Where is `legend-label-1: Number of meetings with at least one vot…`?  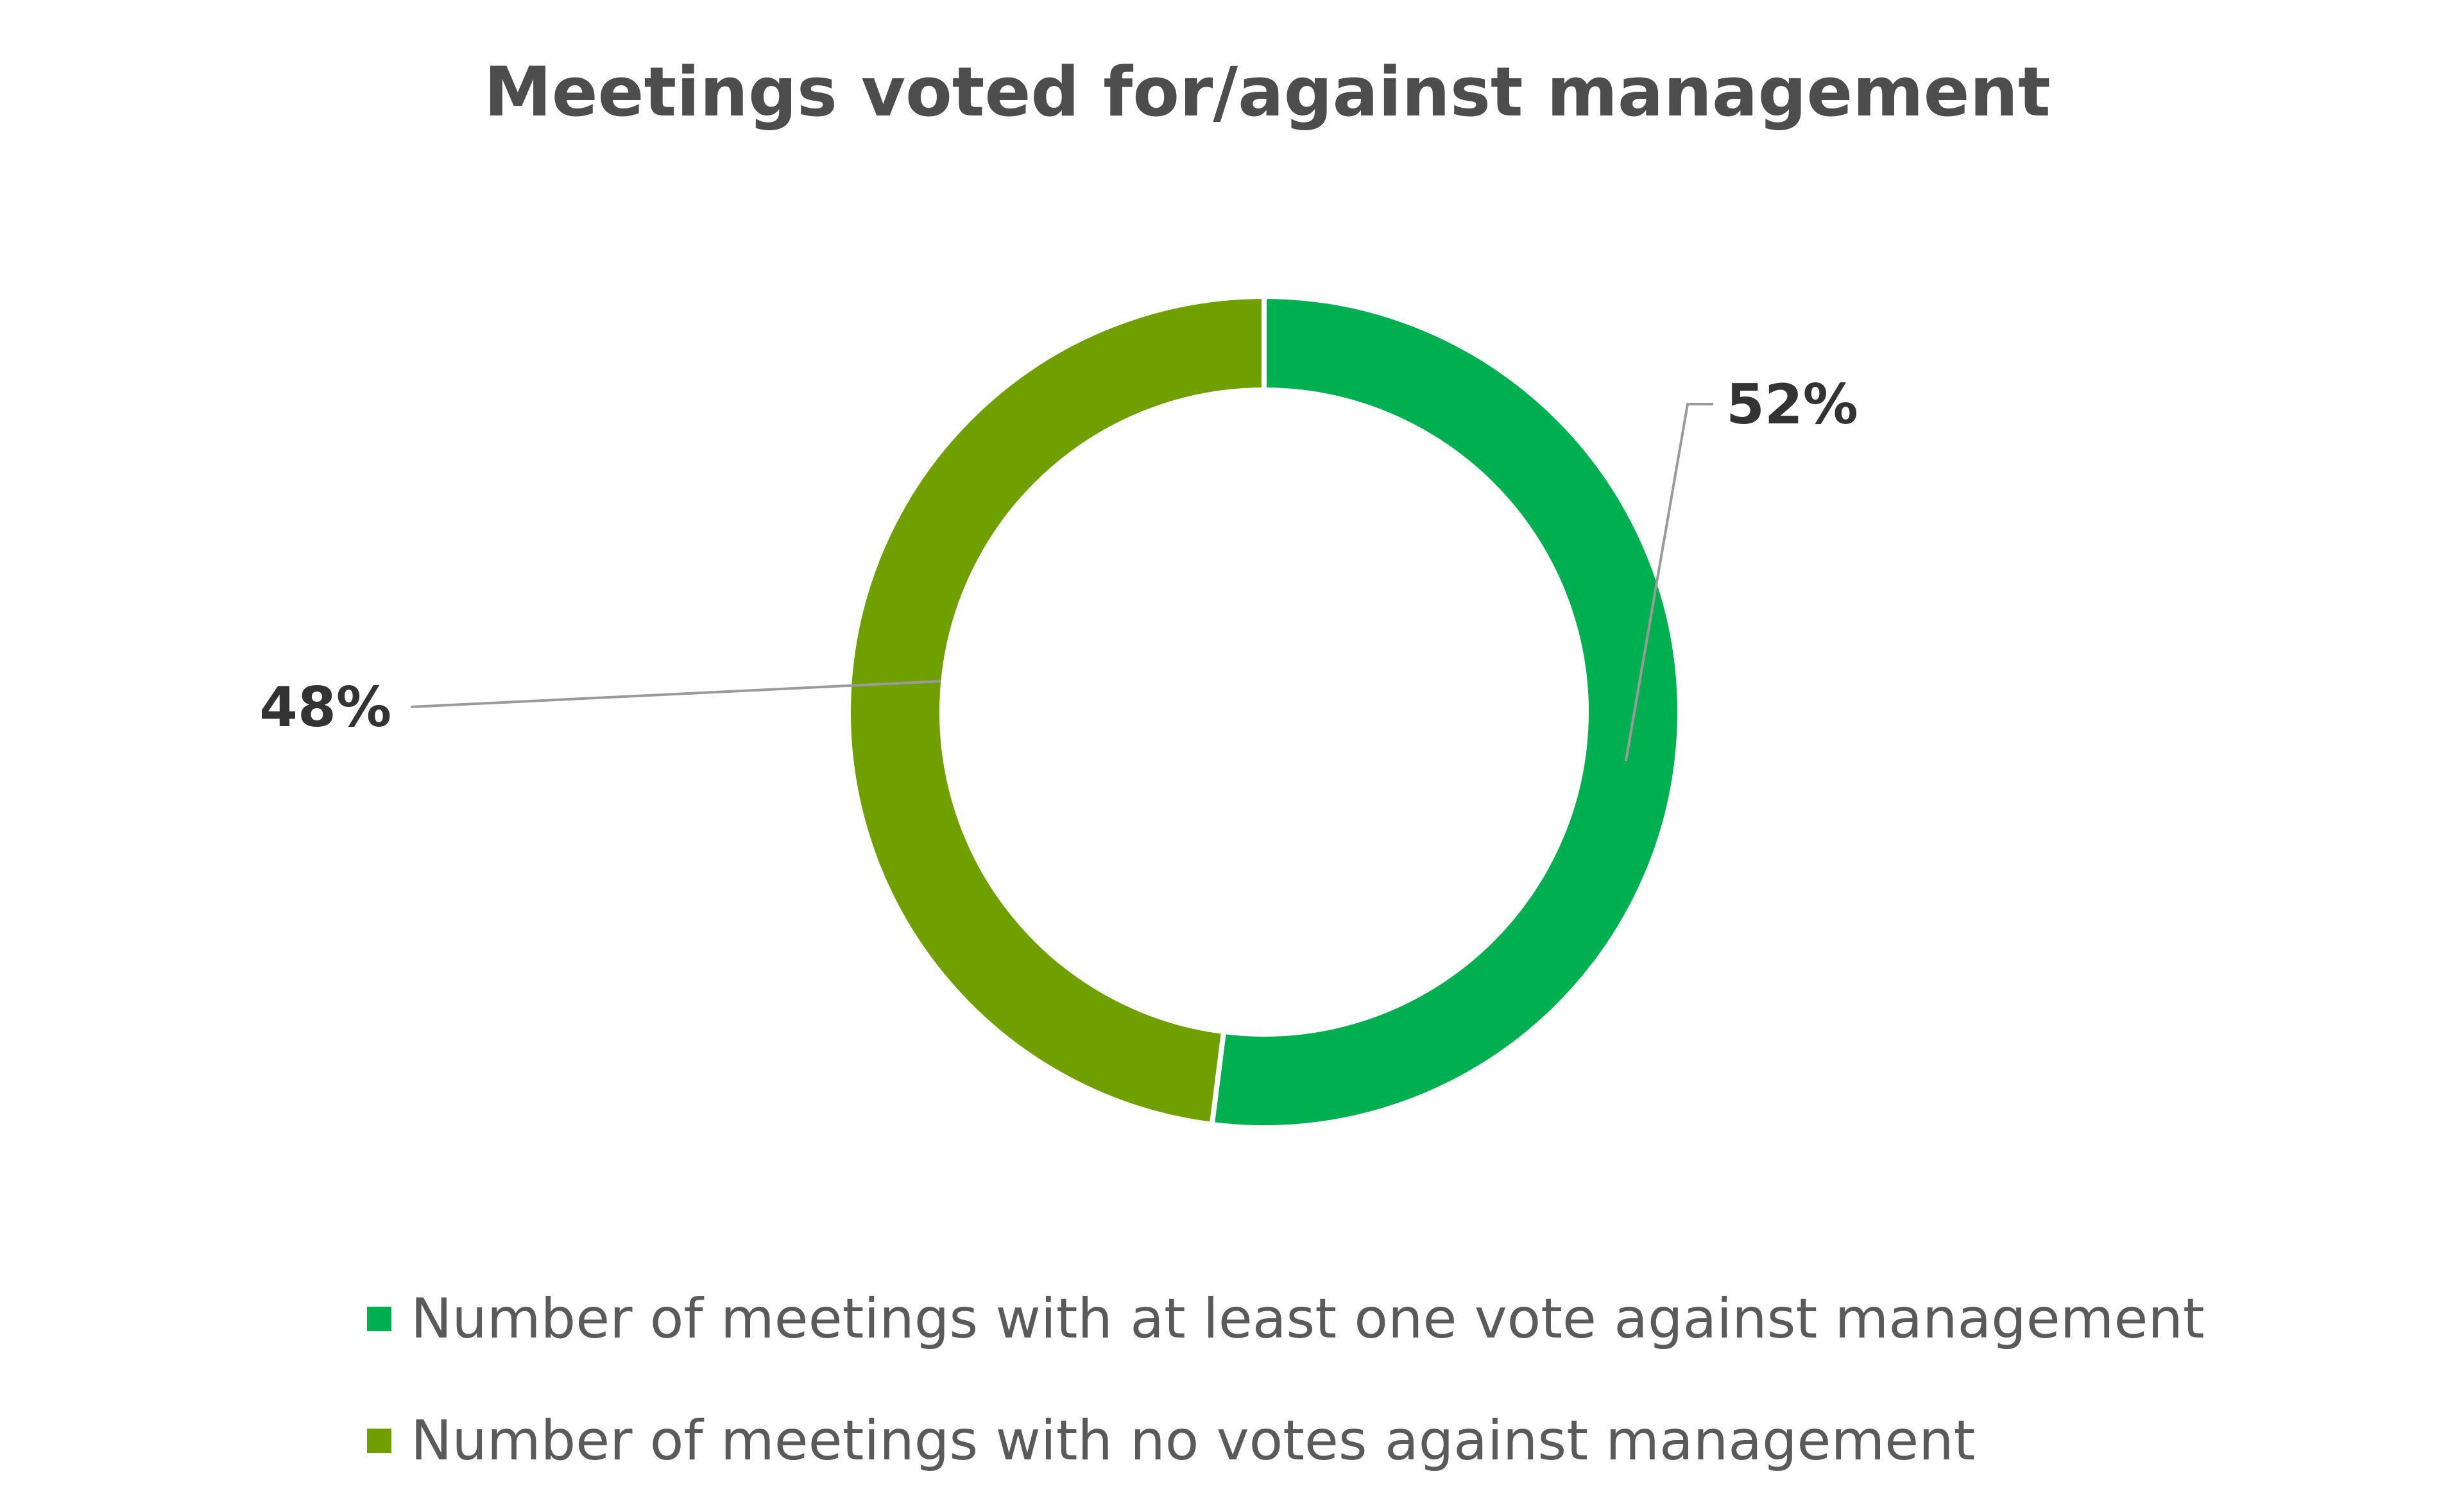 legend-label-1: Number of meetings with at least one vot… is located at coordinates (1308, 1319).